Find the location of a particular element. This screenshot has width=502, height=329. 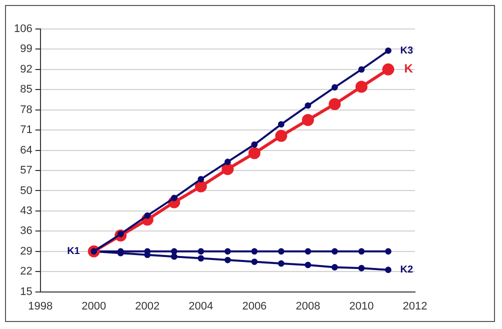

x-tick-label: 1998 is located at coordinates (40, 306).